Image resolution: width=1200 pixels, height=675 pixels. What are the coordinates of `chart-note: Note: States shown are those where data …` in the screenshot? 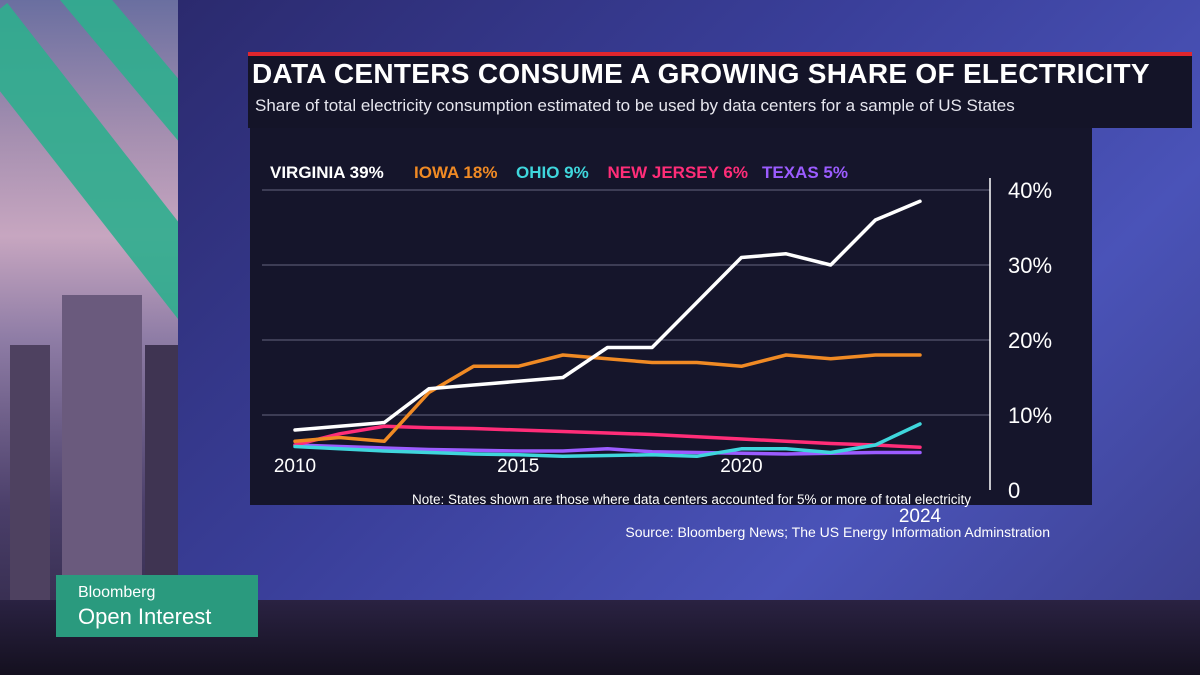 It's located at (692, 499).